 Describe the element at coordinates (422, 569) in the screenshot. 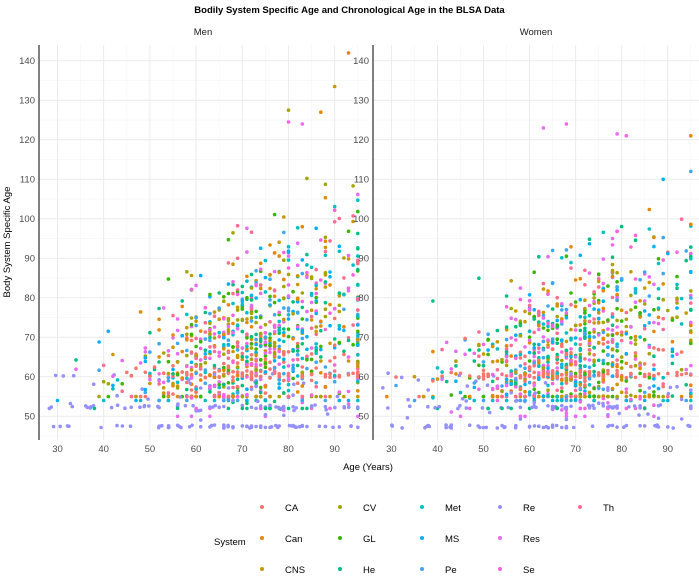

I see `legend-key-pe` at that location.